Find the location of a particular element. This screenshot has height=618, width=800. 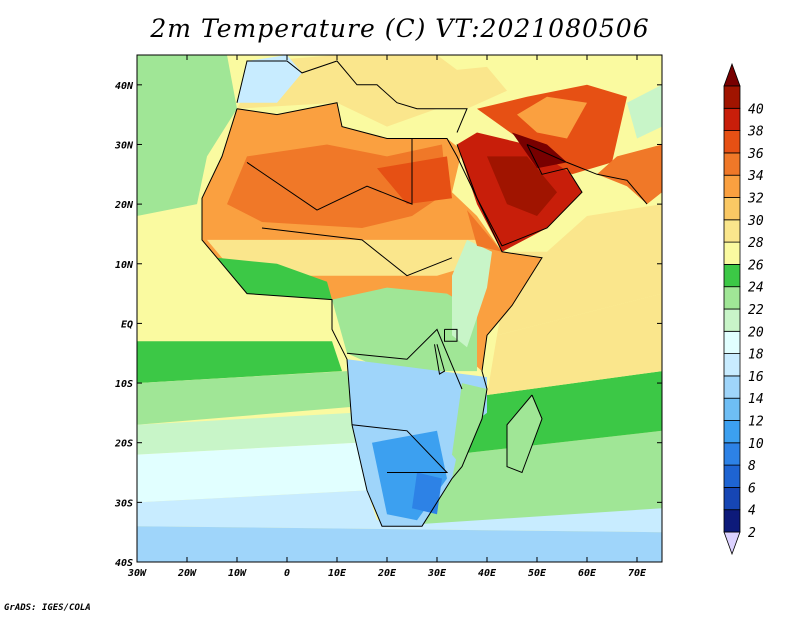

colorbar-label: 32 is located at coordinates (755, 199).